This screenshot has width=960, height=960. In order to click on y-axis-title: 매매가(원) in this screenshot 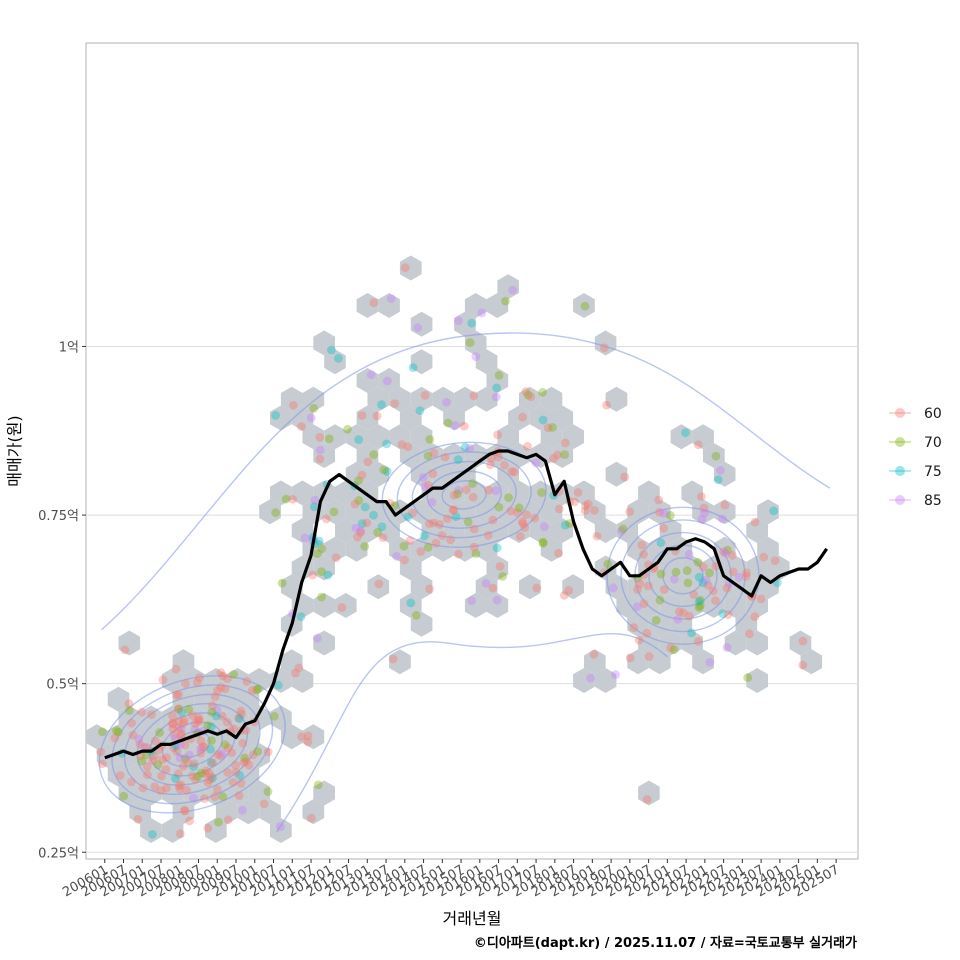, I will do `click(14, 450)`.